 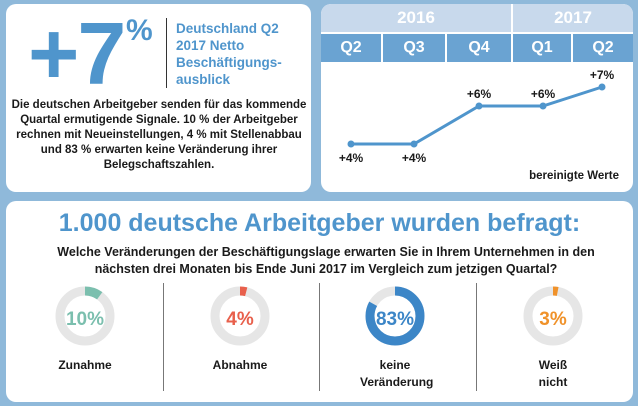 What do you see at coordinates (543, 48) in the screenshot?
I see `quarter-label: Q1` at bounding box center [543, 48].